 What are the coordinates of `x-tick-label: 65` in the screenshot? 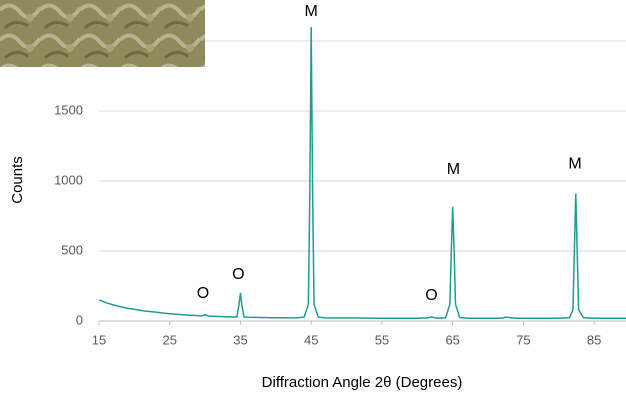 It's located at (452, 339).